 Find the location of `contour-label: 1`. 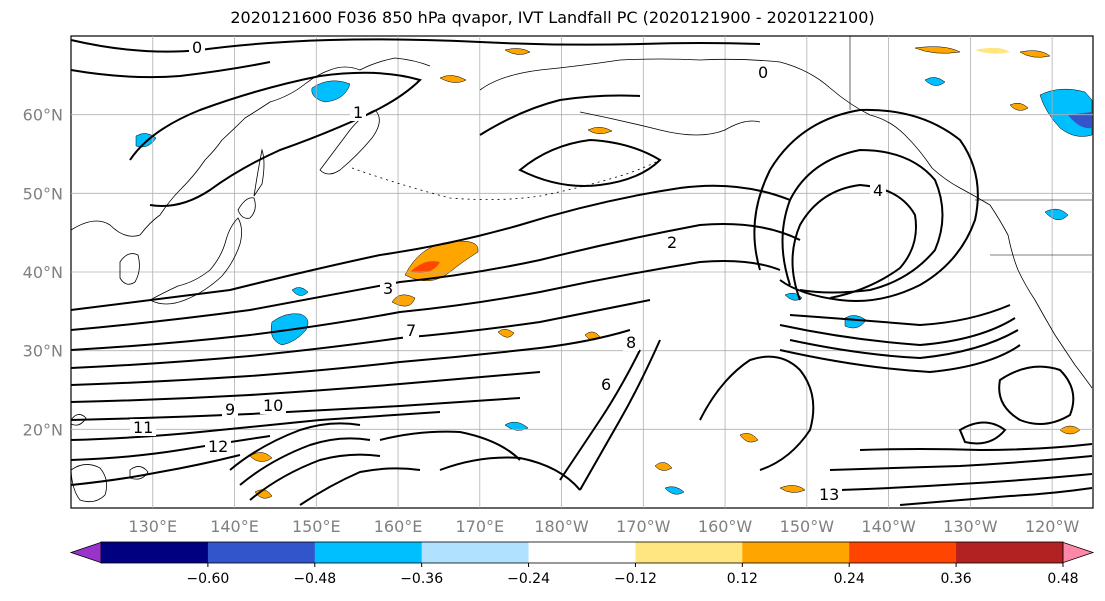

contour-label: 1 is located at coordinates (358, 112).